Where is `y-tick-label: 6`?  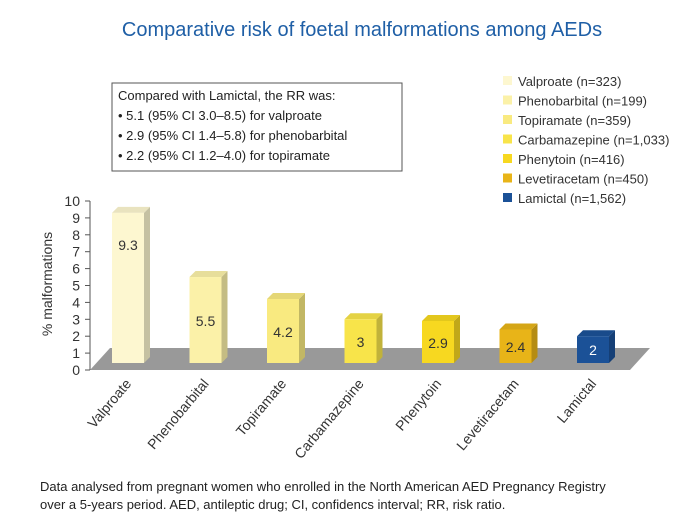 y-tick-label: 6 is located at coordinates (76, 269).